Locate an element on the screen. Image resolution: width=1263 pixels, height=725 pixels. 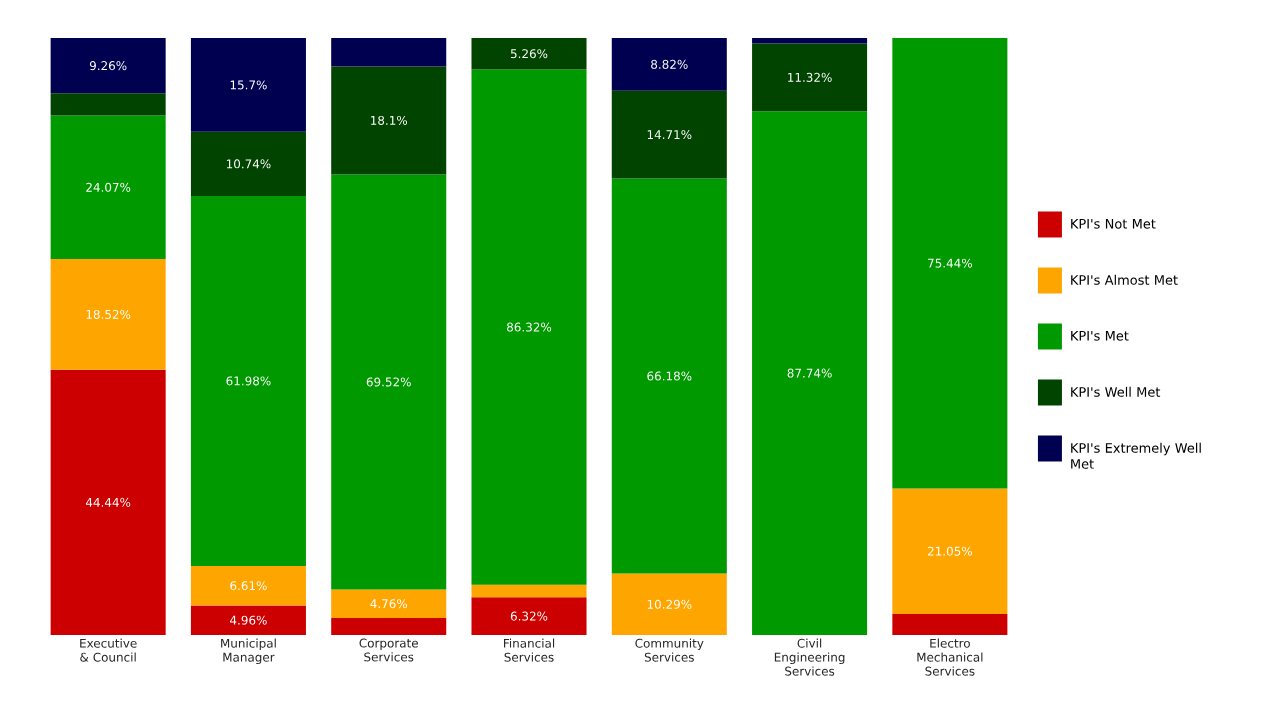
data-label: 66.18% is located at coordinates (669, 376).